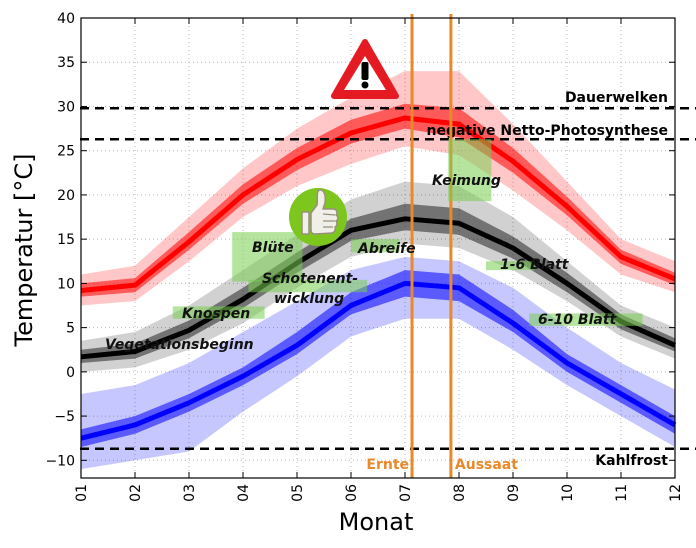 This screenshot has height=548, width=696. Describe the element at coordinates (66, 284) in the screenshot. I see `y-tick-label: 10` at that location.